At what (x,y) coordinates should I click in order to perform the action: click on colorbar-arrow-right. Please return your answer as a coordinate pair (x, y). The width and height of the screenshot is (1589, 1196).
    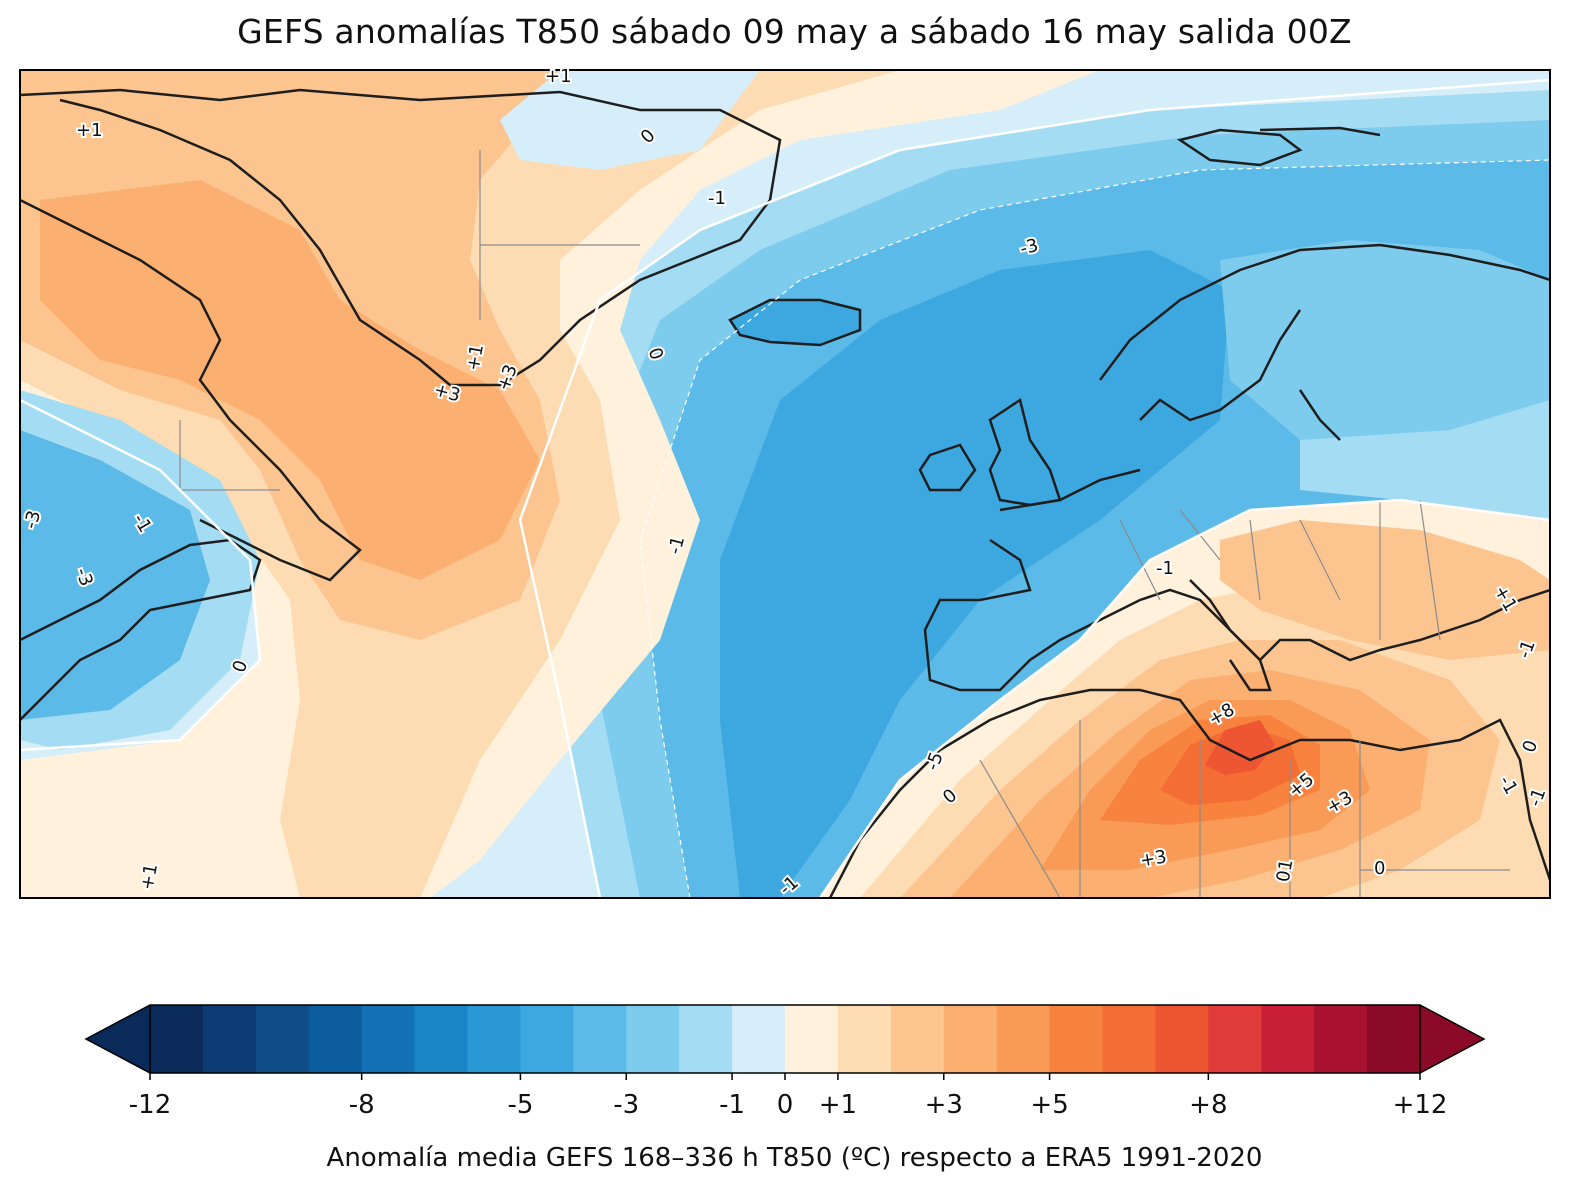
    Looking at the image, I should click on (1452, 1039).